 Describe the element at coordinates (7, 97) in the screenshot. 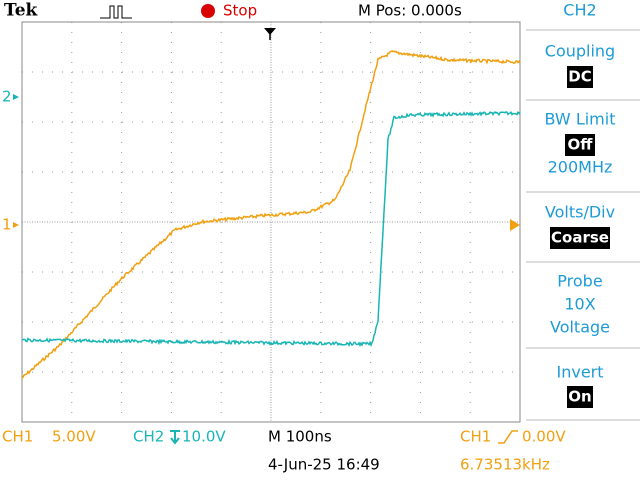

I see `ch2-marker: 2` at that location.